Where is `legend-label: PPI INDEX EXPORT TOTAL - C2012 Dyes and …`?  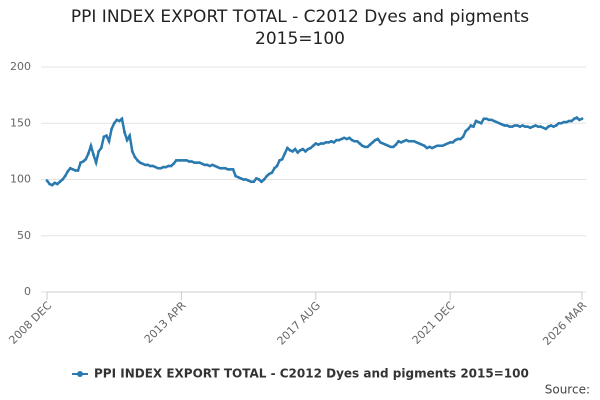 legend-label: PPI INDEX EXPORT TOTAL - C2012 Dyes and … is located at coordinates (311, 374).